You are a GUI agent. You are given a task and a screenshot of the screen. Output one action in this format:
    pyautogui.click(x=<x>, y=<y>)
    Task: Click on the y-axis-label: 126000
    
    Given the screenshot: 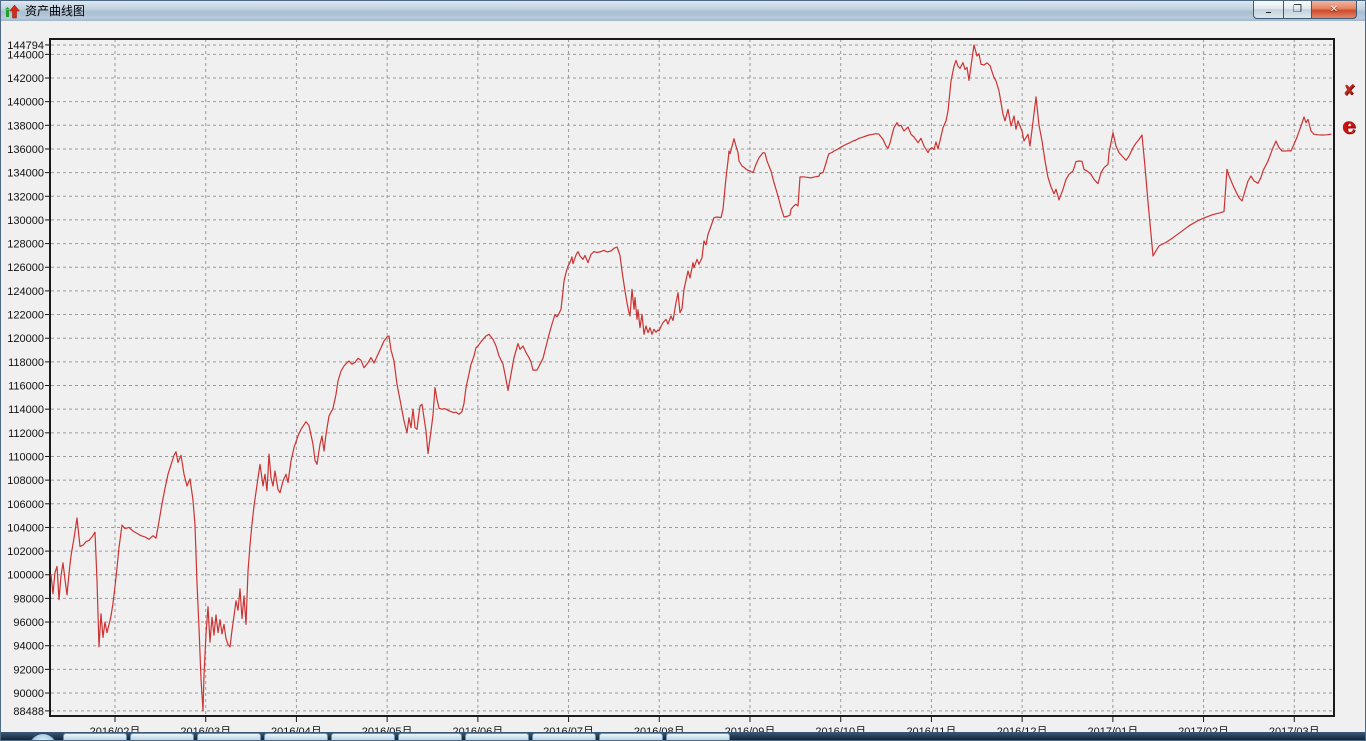 What is the action you would take?
    pyautogui.click(x=25, y=268)
    